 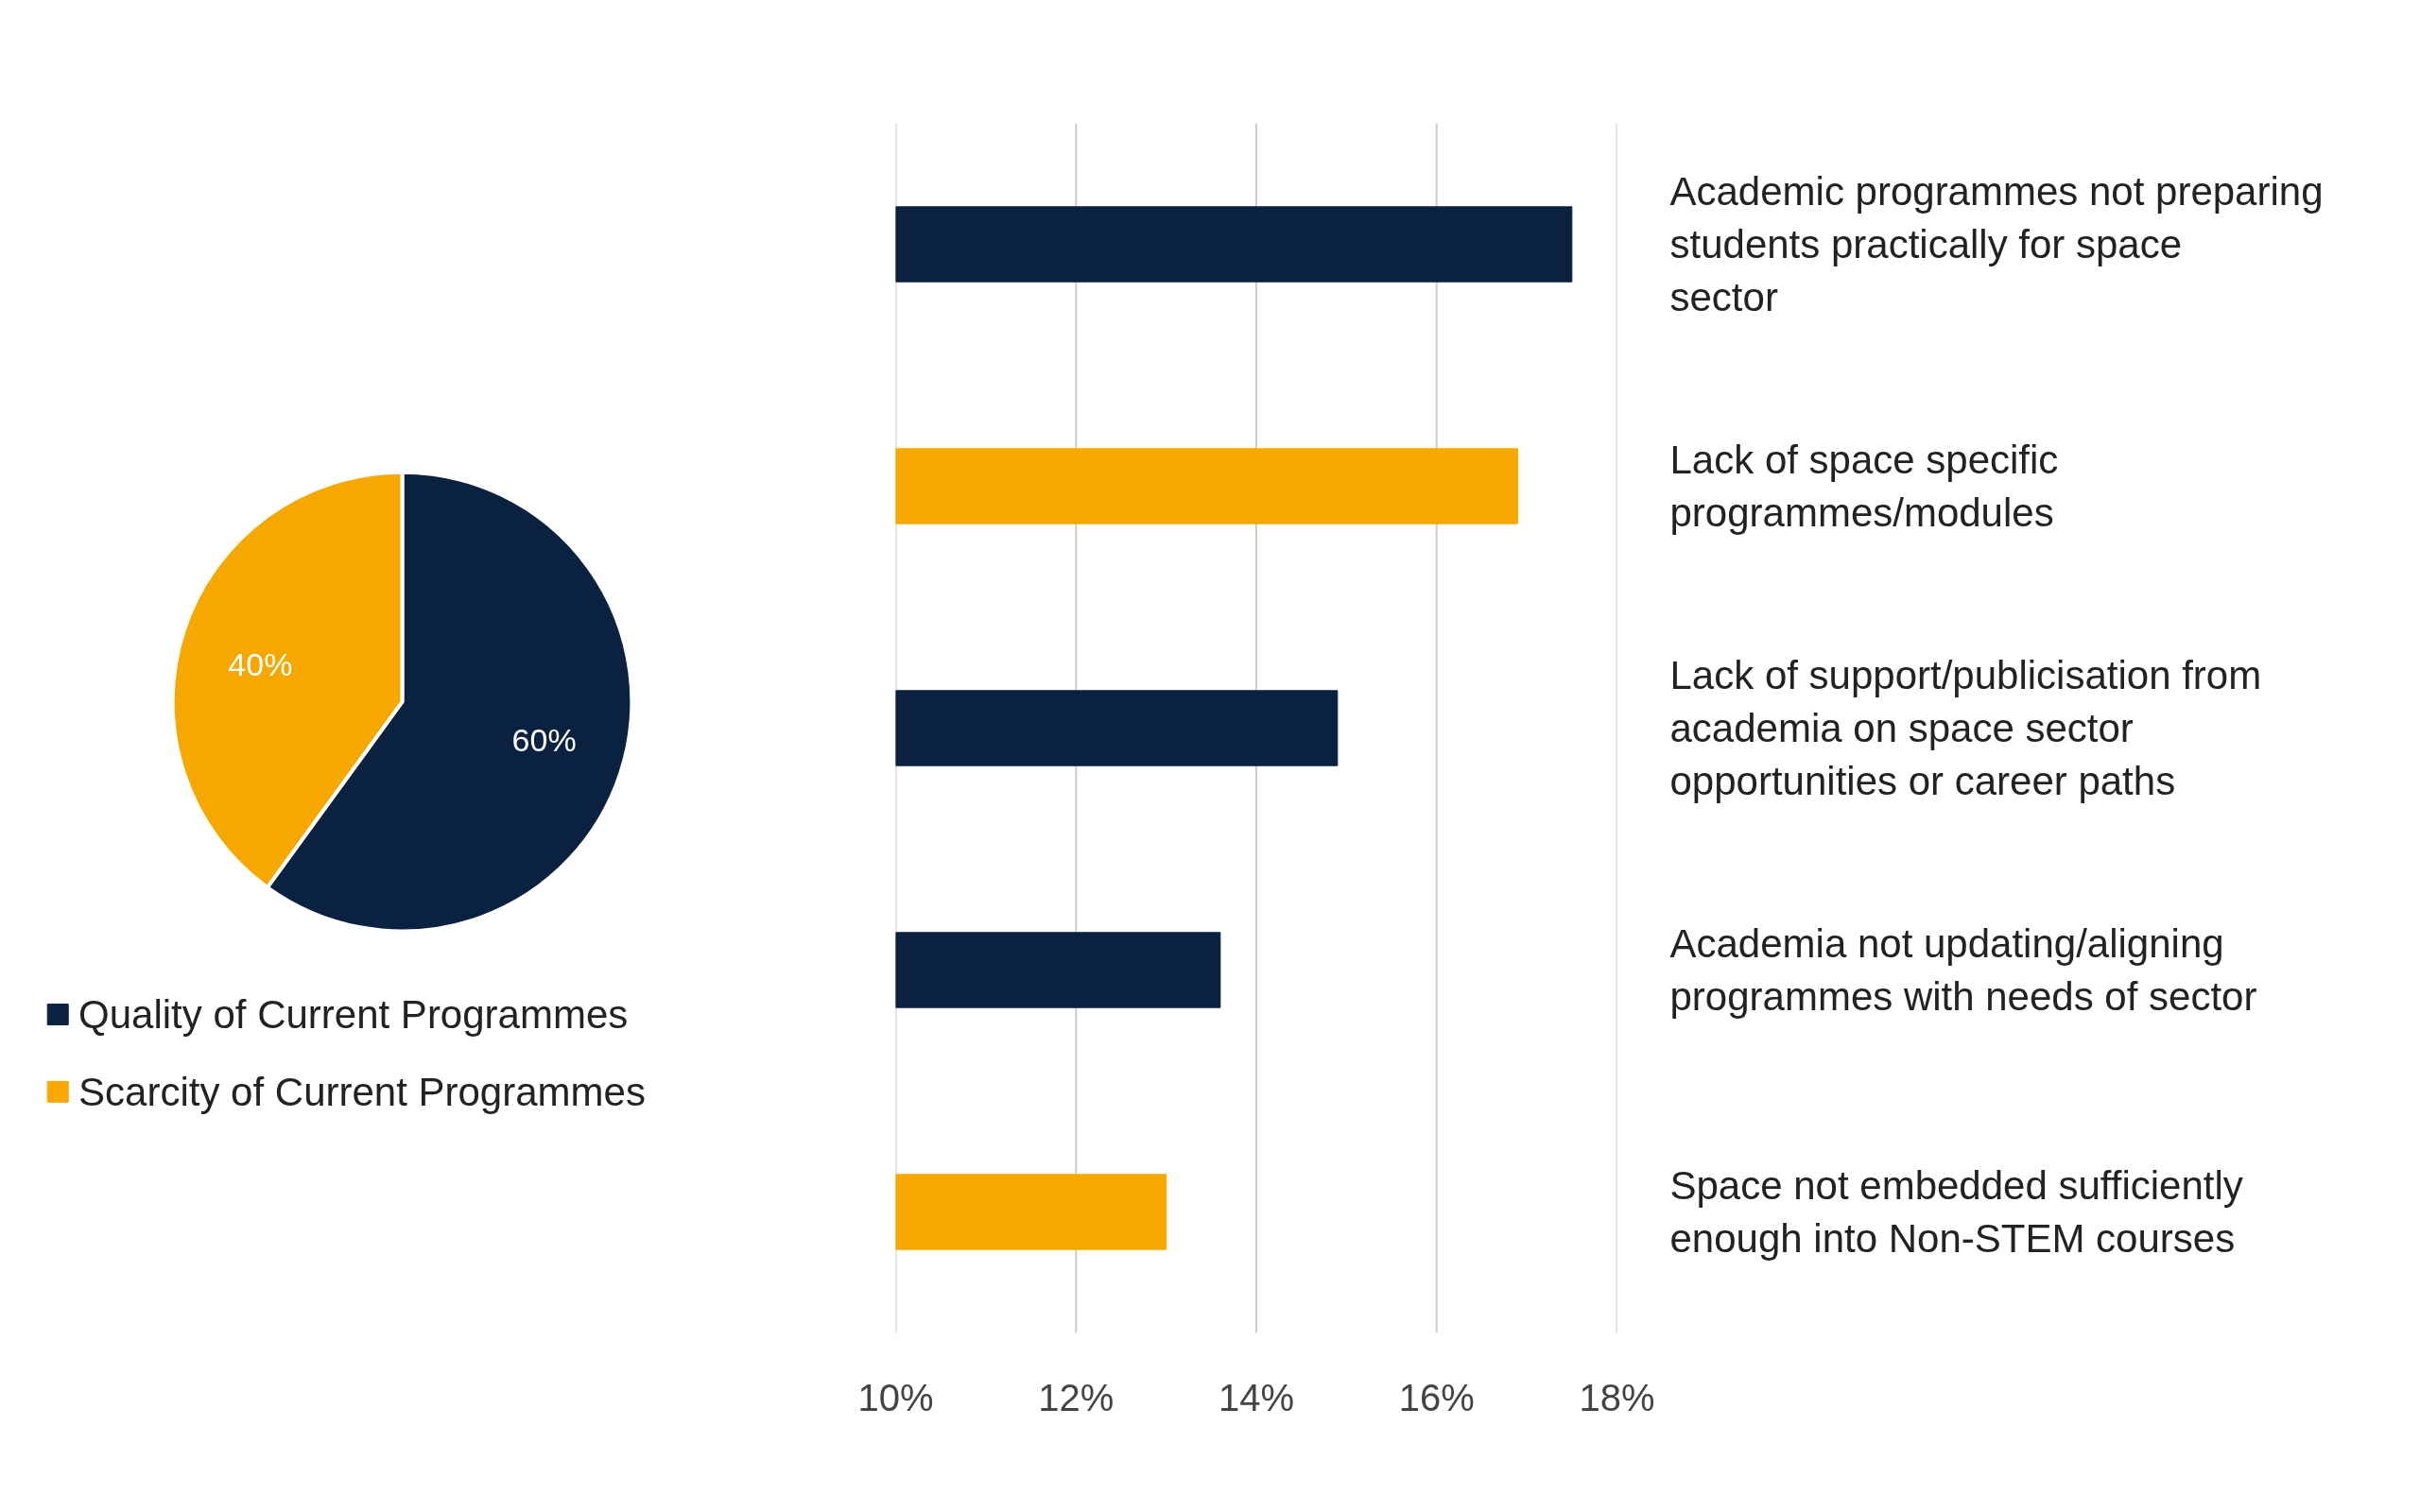 I want to click on x-tick-label: 14%, so click(x=1256, y=1397).